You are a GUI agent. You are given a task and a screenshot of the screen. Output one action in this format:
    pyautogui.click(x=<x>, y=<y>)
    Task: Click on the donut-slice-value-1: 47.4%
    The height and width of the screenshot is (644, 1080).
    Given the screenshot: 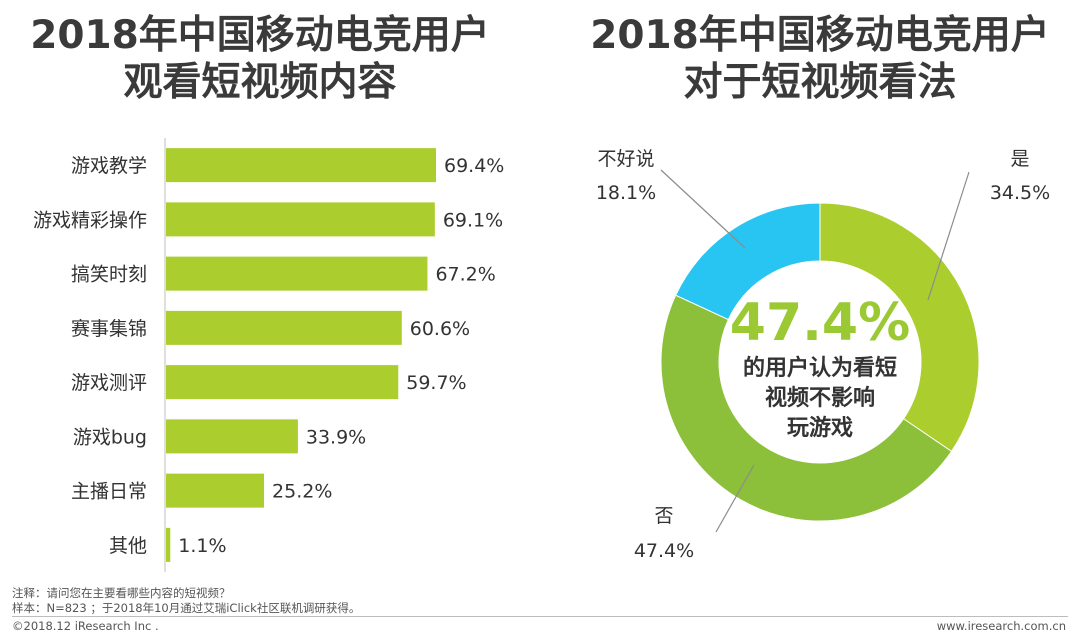 What is the action you would take?
    pyautogui.click(x=664, y=551)
    